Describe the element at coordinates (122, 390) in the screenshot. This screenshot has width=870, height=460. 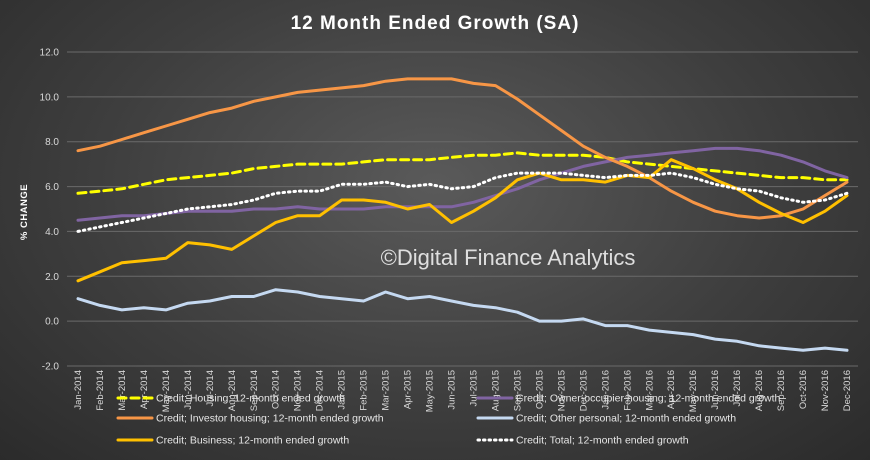
I see `x-tick-label: Mar-2014` at that location.